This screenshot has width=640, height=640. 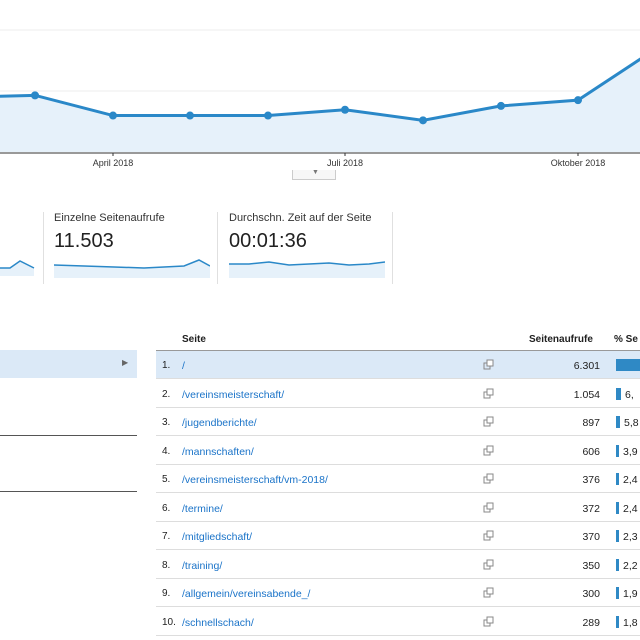 What do you see at coordinates (169, 622) in the screenshot?
I see `row-index: 10.` at bounding box center [169, 622].